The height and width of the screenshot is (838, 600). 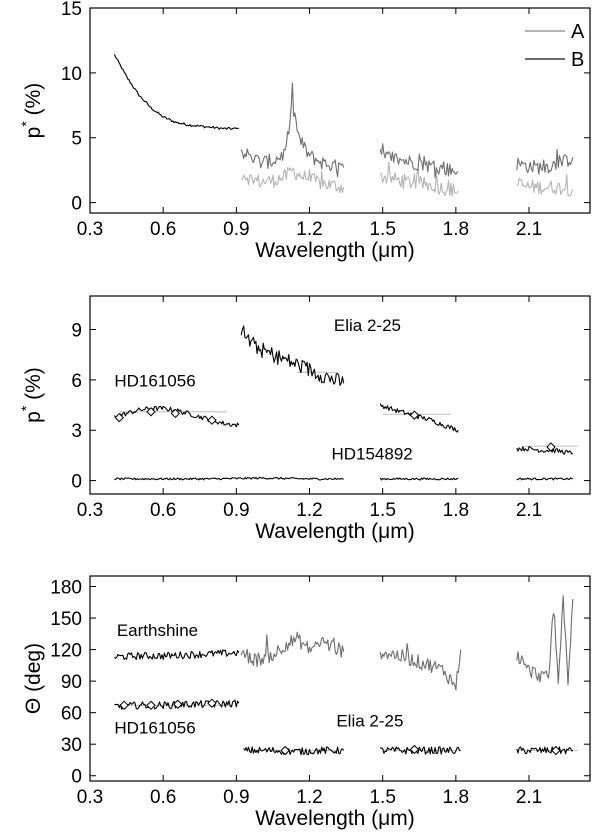 What do you see at coordinates (577, 60) in the screenshot?
I see `legend-label: B` at bounding box center [577, 60].